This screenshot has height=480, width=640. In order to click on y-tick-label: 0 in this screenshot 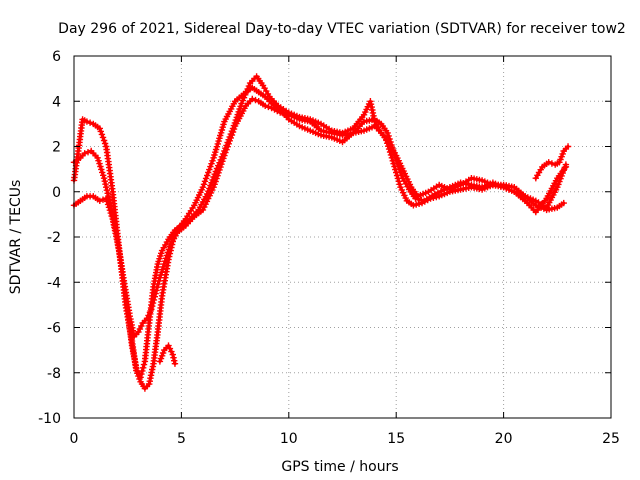, I will do `click(56, 193)`.